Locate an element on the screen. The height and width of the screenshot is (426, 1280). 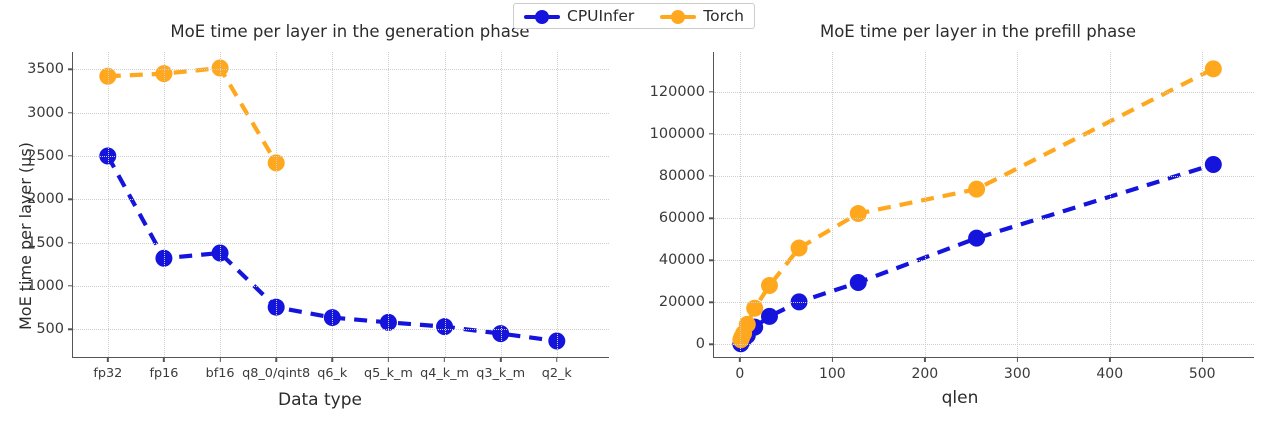
x-axis-tick: 0 is located at coordinates (739, 369).